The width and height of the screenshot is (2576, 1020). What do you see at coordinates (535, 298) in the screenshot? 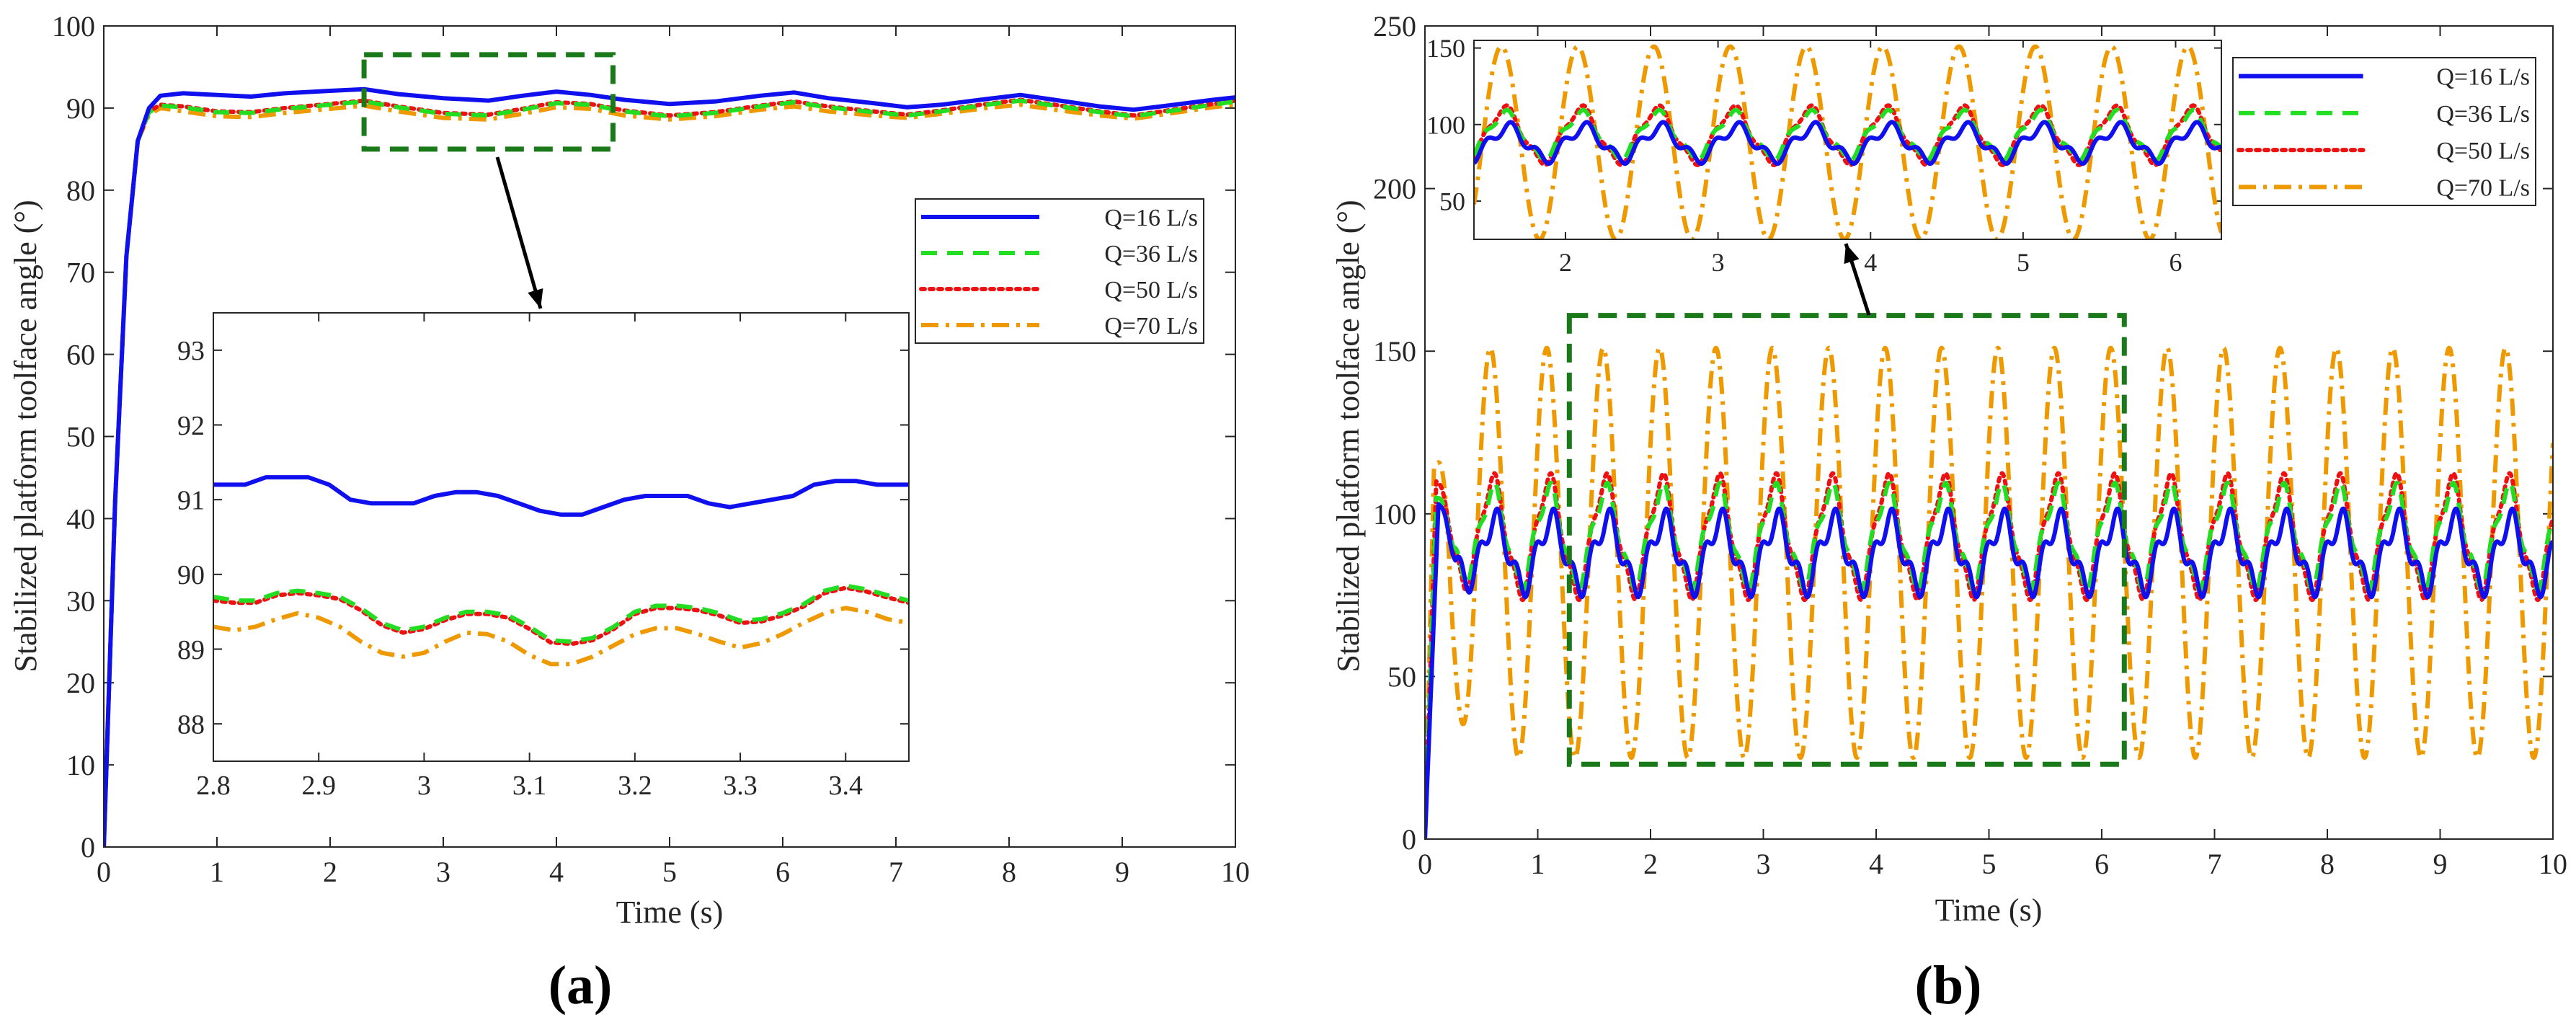
I see `panel-a-arrow-head` at bounding box center [535, 298].